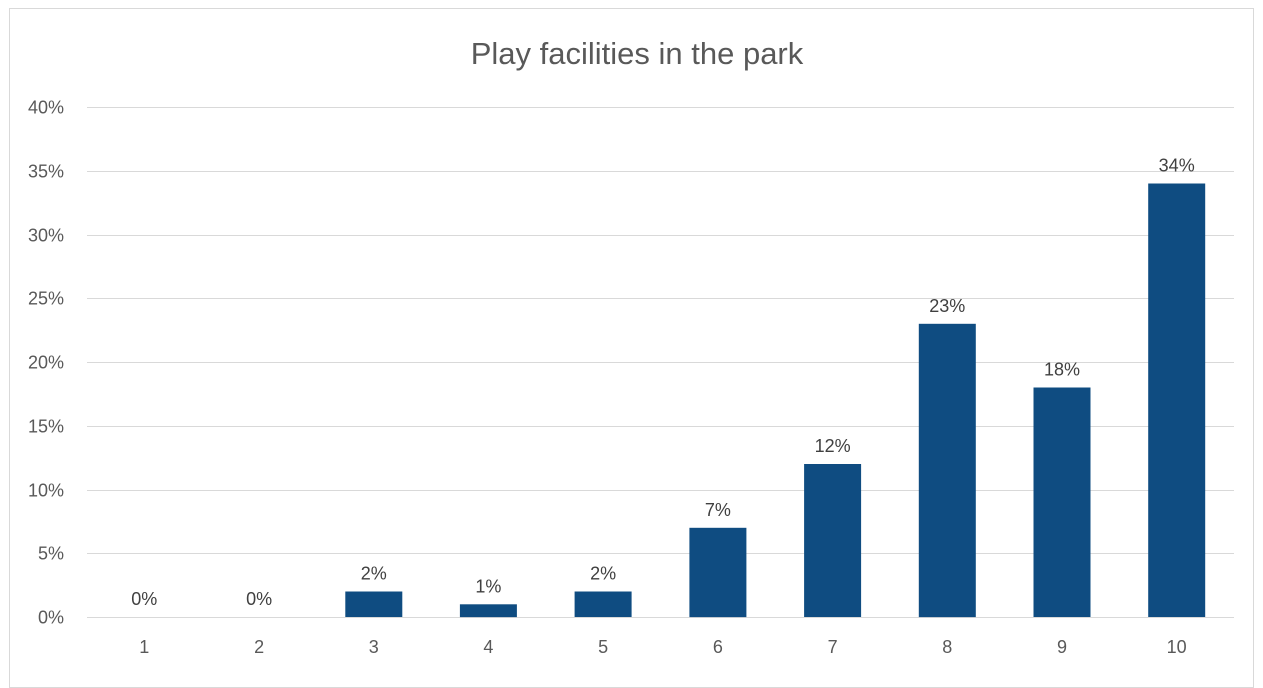  I want to click on x-tick-label: 8, so click(947, 647).